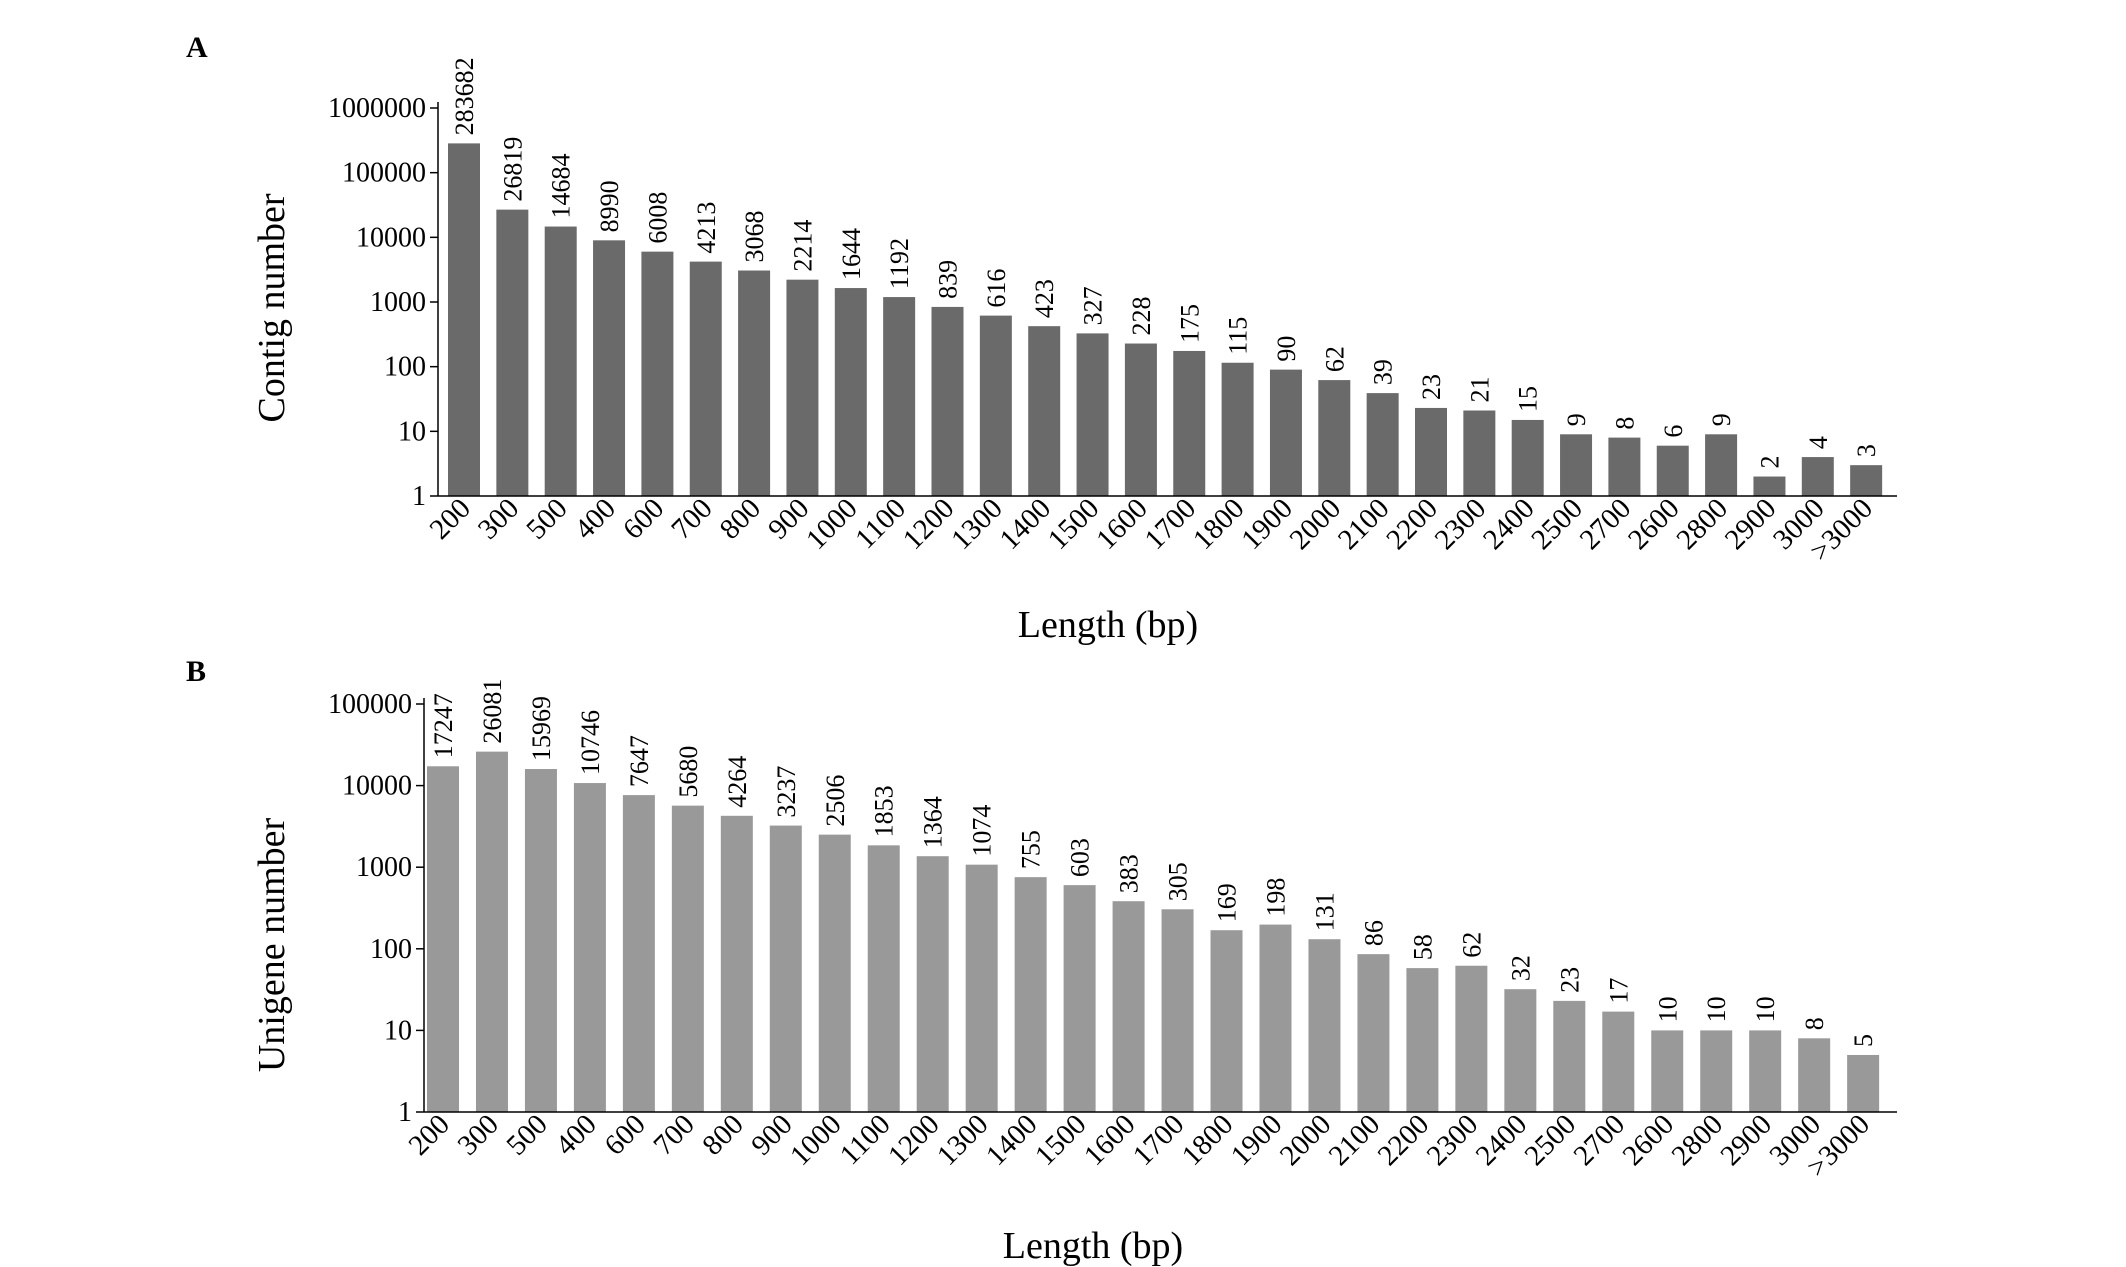 The width and height of the screenshot is (2126, 1267). I want to click on panel-a-x-tick-label: 1200, so click(929, 524).